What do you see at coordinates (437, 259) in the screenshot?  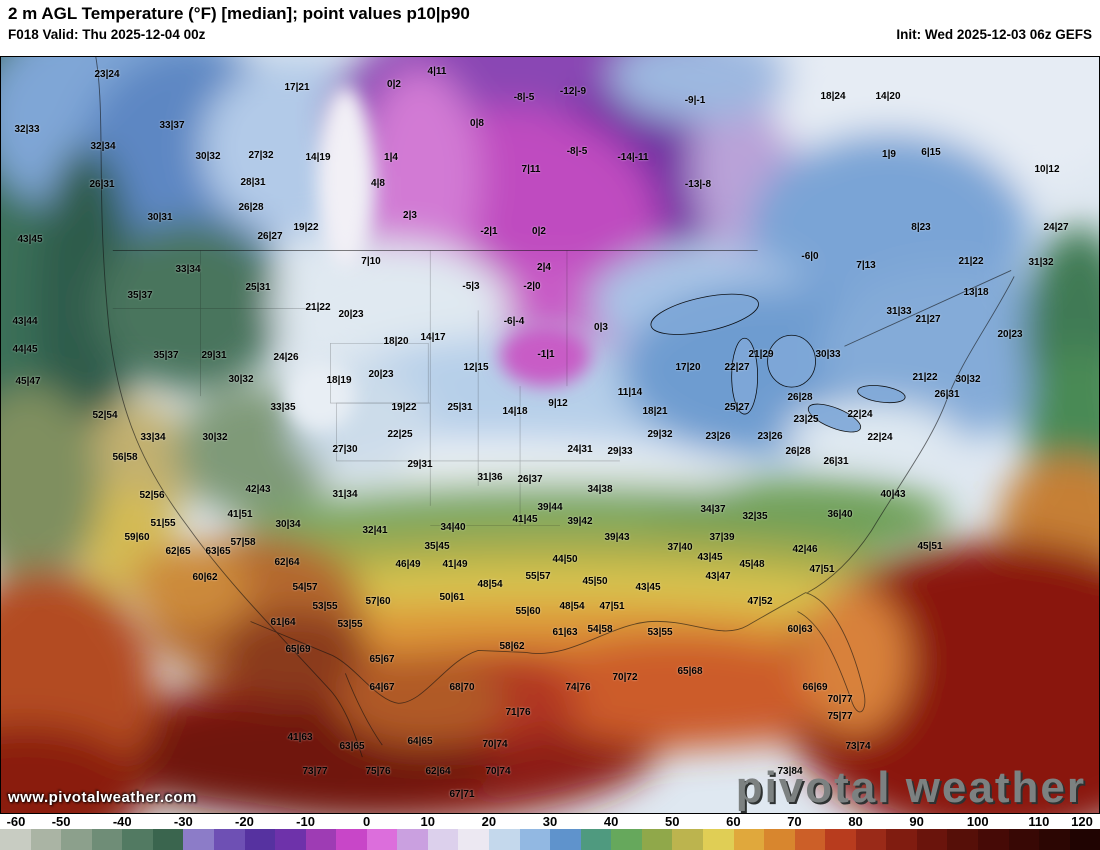 I see `temperature-accents` at bounding box center [437, 259].